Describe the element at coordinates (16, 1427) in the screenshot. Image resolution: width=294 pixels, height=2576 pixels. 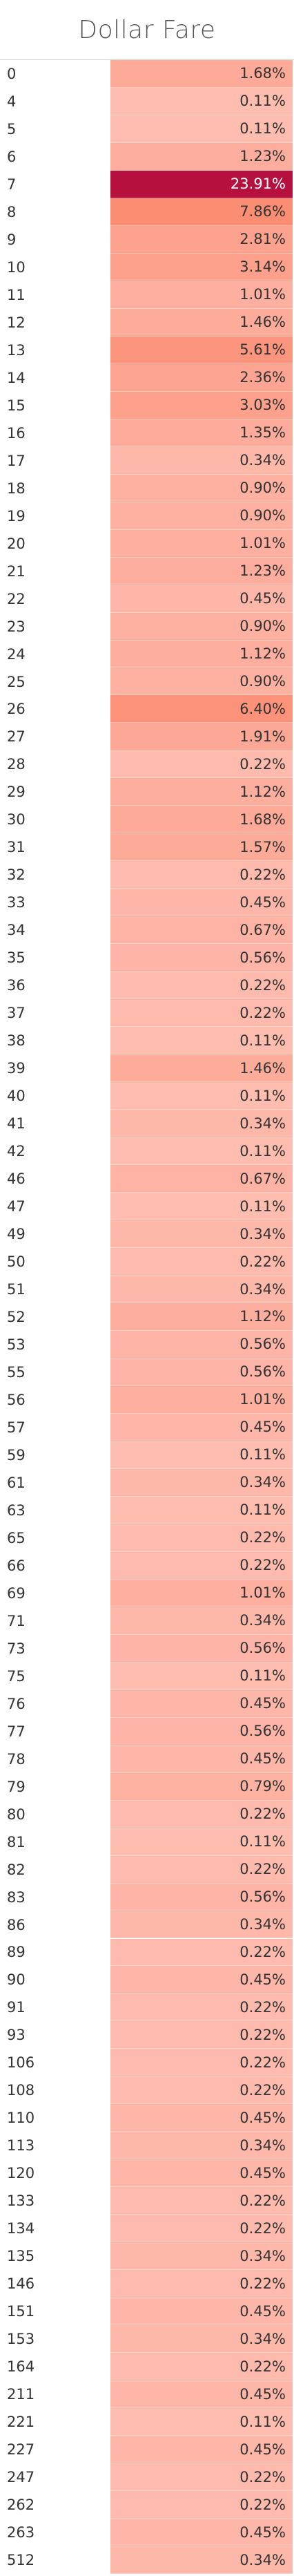
I see `row-label: 57` at that location.